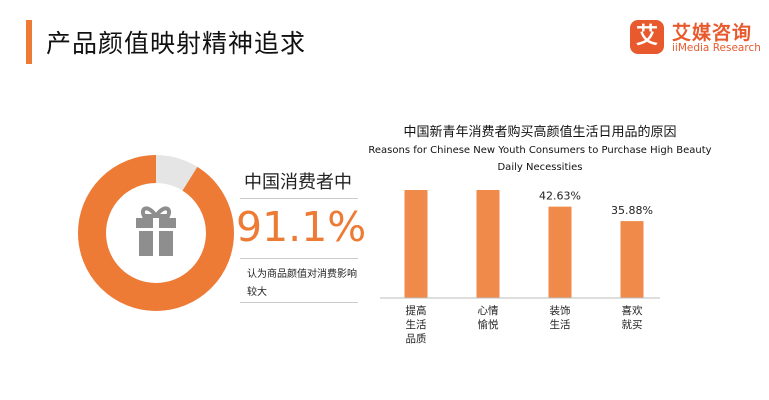  I want to click on iimedia-logo: 艾 艾媒咨询 iiMedia Research, so click(695, 40).